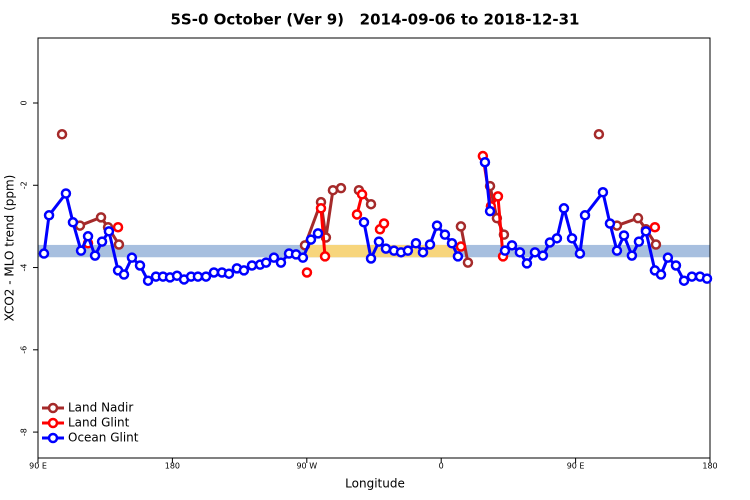  Describe the element at coordinates (24, 432) in the screenshot. I see `y-tick-label: -8` at that location.